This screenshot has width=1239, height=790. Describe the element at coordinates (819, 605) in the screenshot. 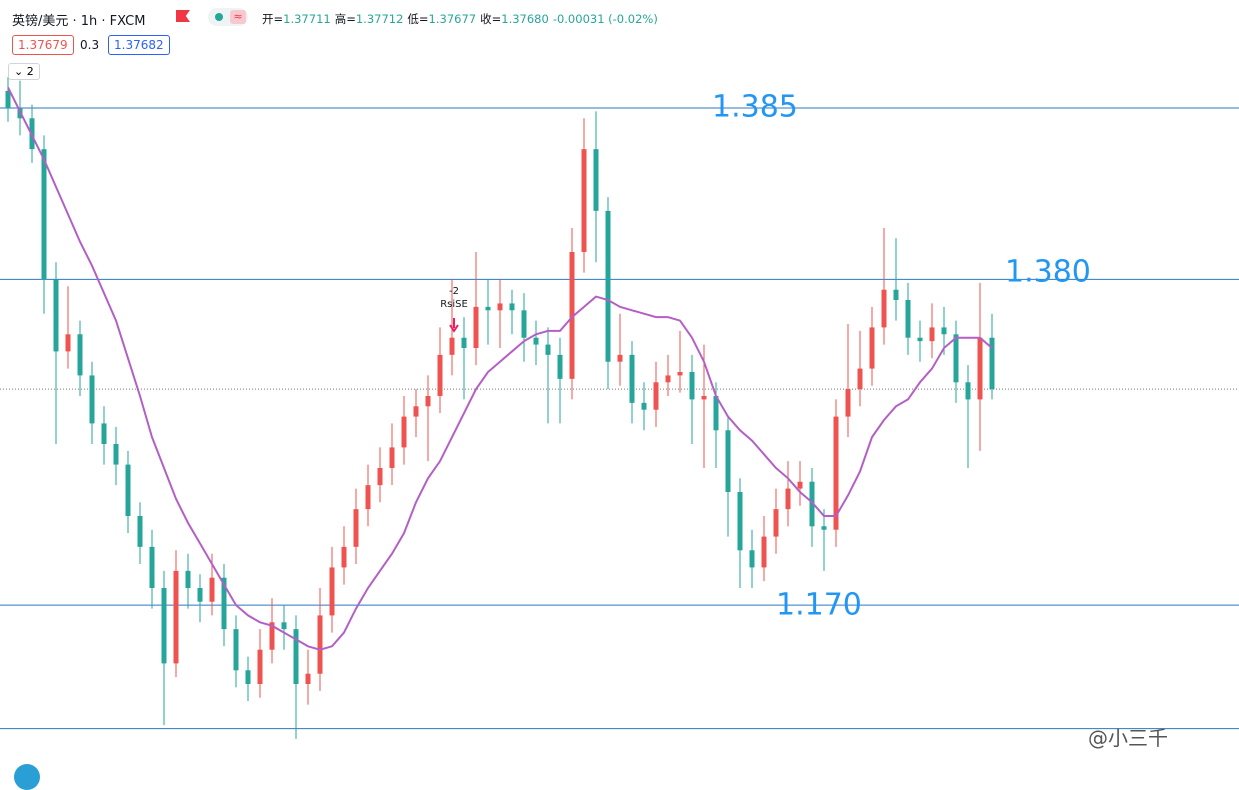

I see `level-annotation: 1.170` at that location.